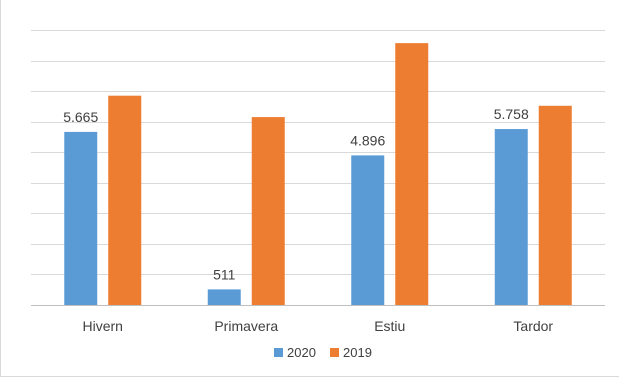 The image size is (619, 377). What do you see at coordinates (268, 211) in the screenshot?
I see `bar-2019-primavera` at bounding box center [268, 211].